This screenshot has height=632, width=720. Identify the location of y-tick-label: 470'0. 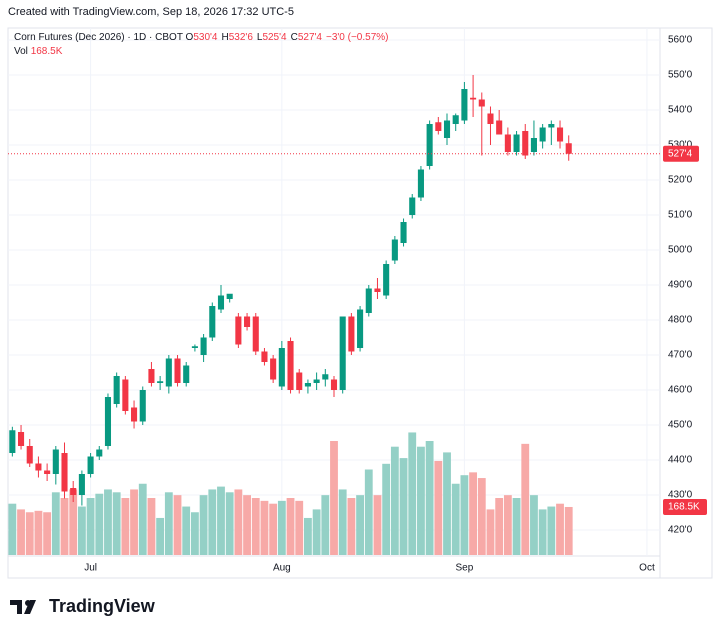
(680, 355).